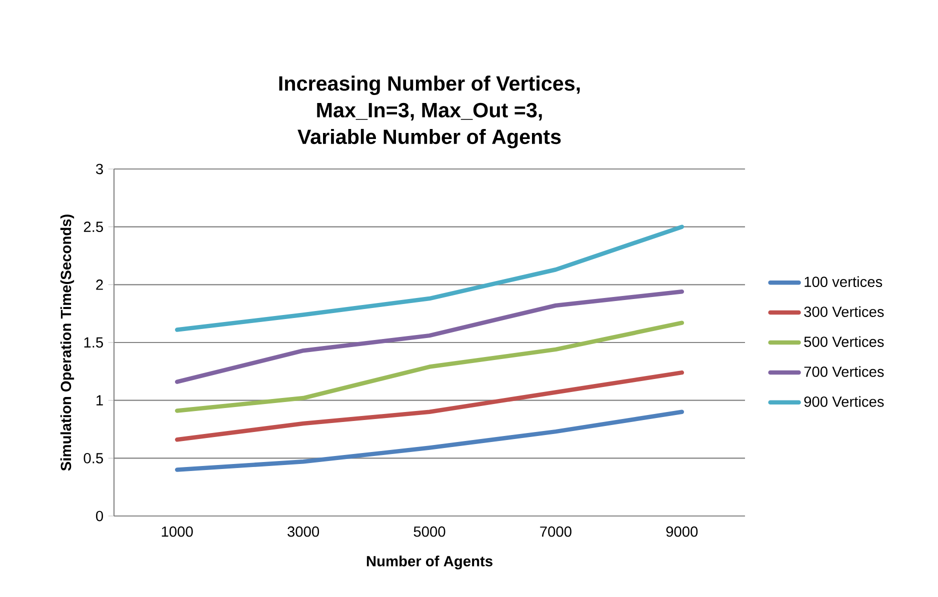 The height and width of the screenshot is (597, 938). Describe the element at coordinates (99, 169) in the screenshot. I see `y-tick-label: 3` at that location.